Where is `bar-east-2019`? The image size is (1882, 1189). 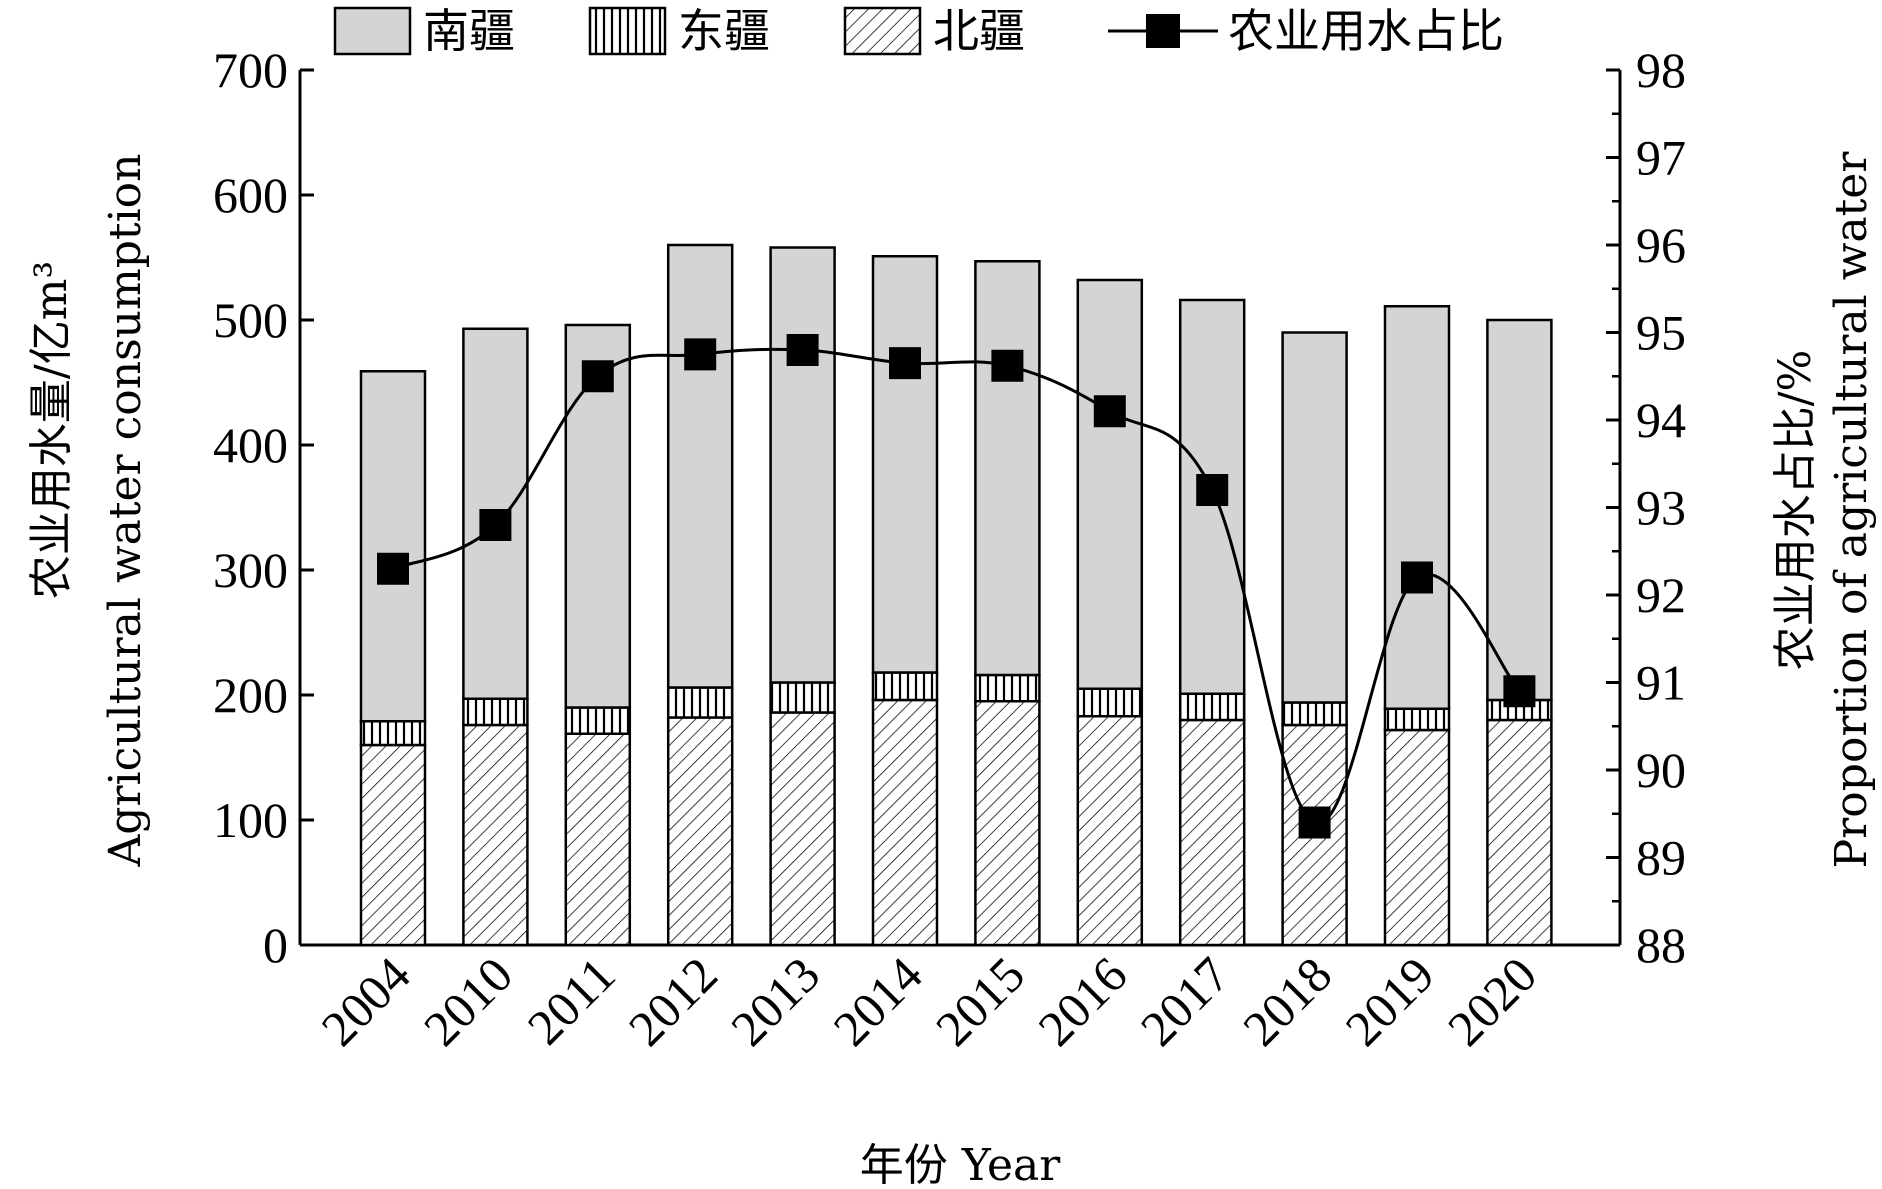
bar-east-2019 is located at coordinates (1417, 719).